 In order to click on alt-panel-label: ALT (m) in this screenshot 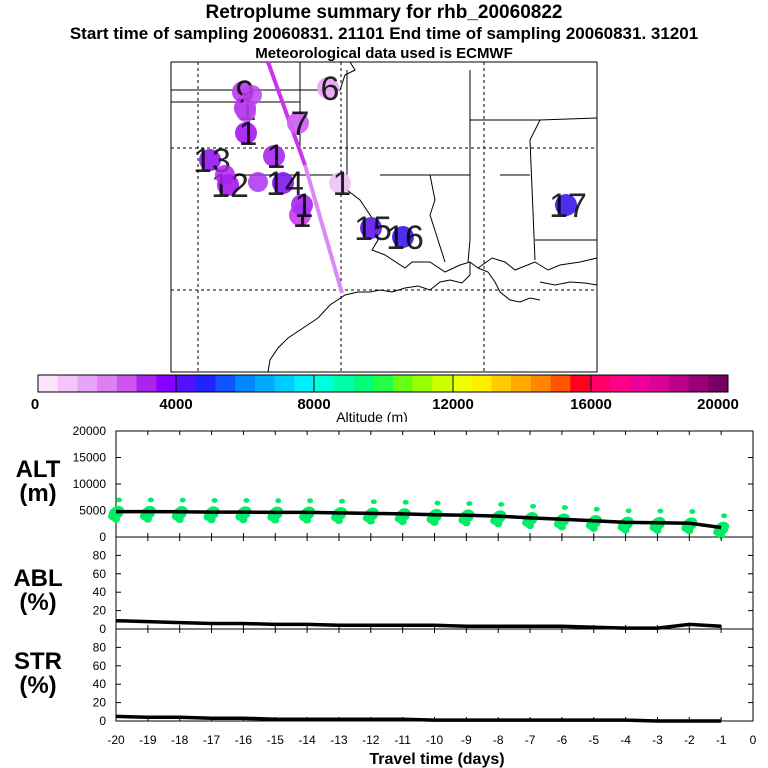, I will do `click(38, 482)`.